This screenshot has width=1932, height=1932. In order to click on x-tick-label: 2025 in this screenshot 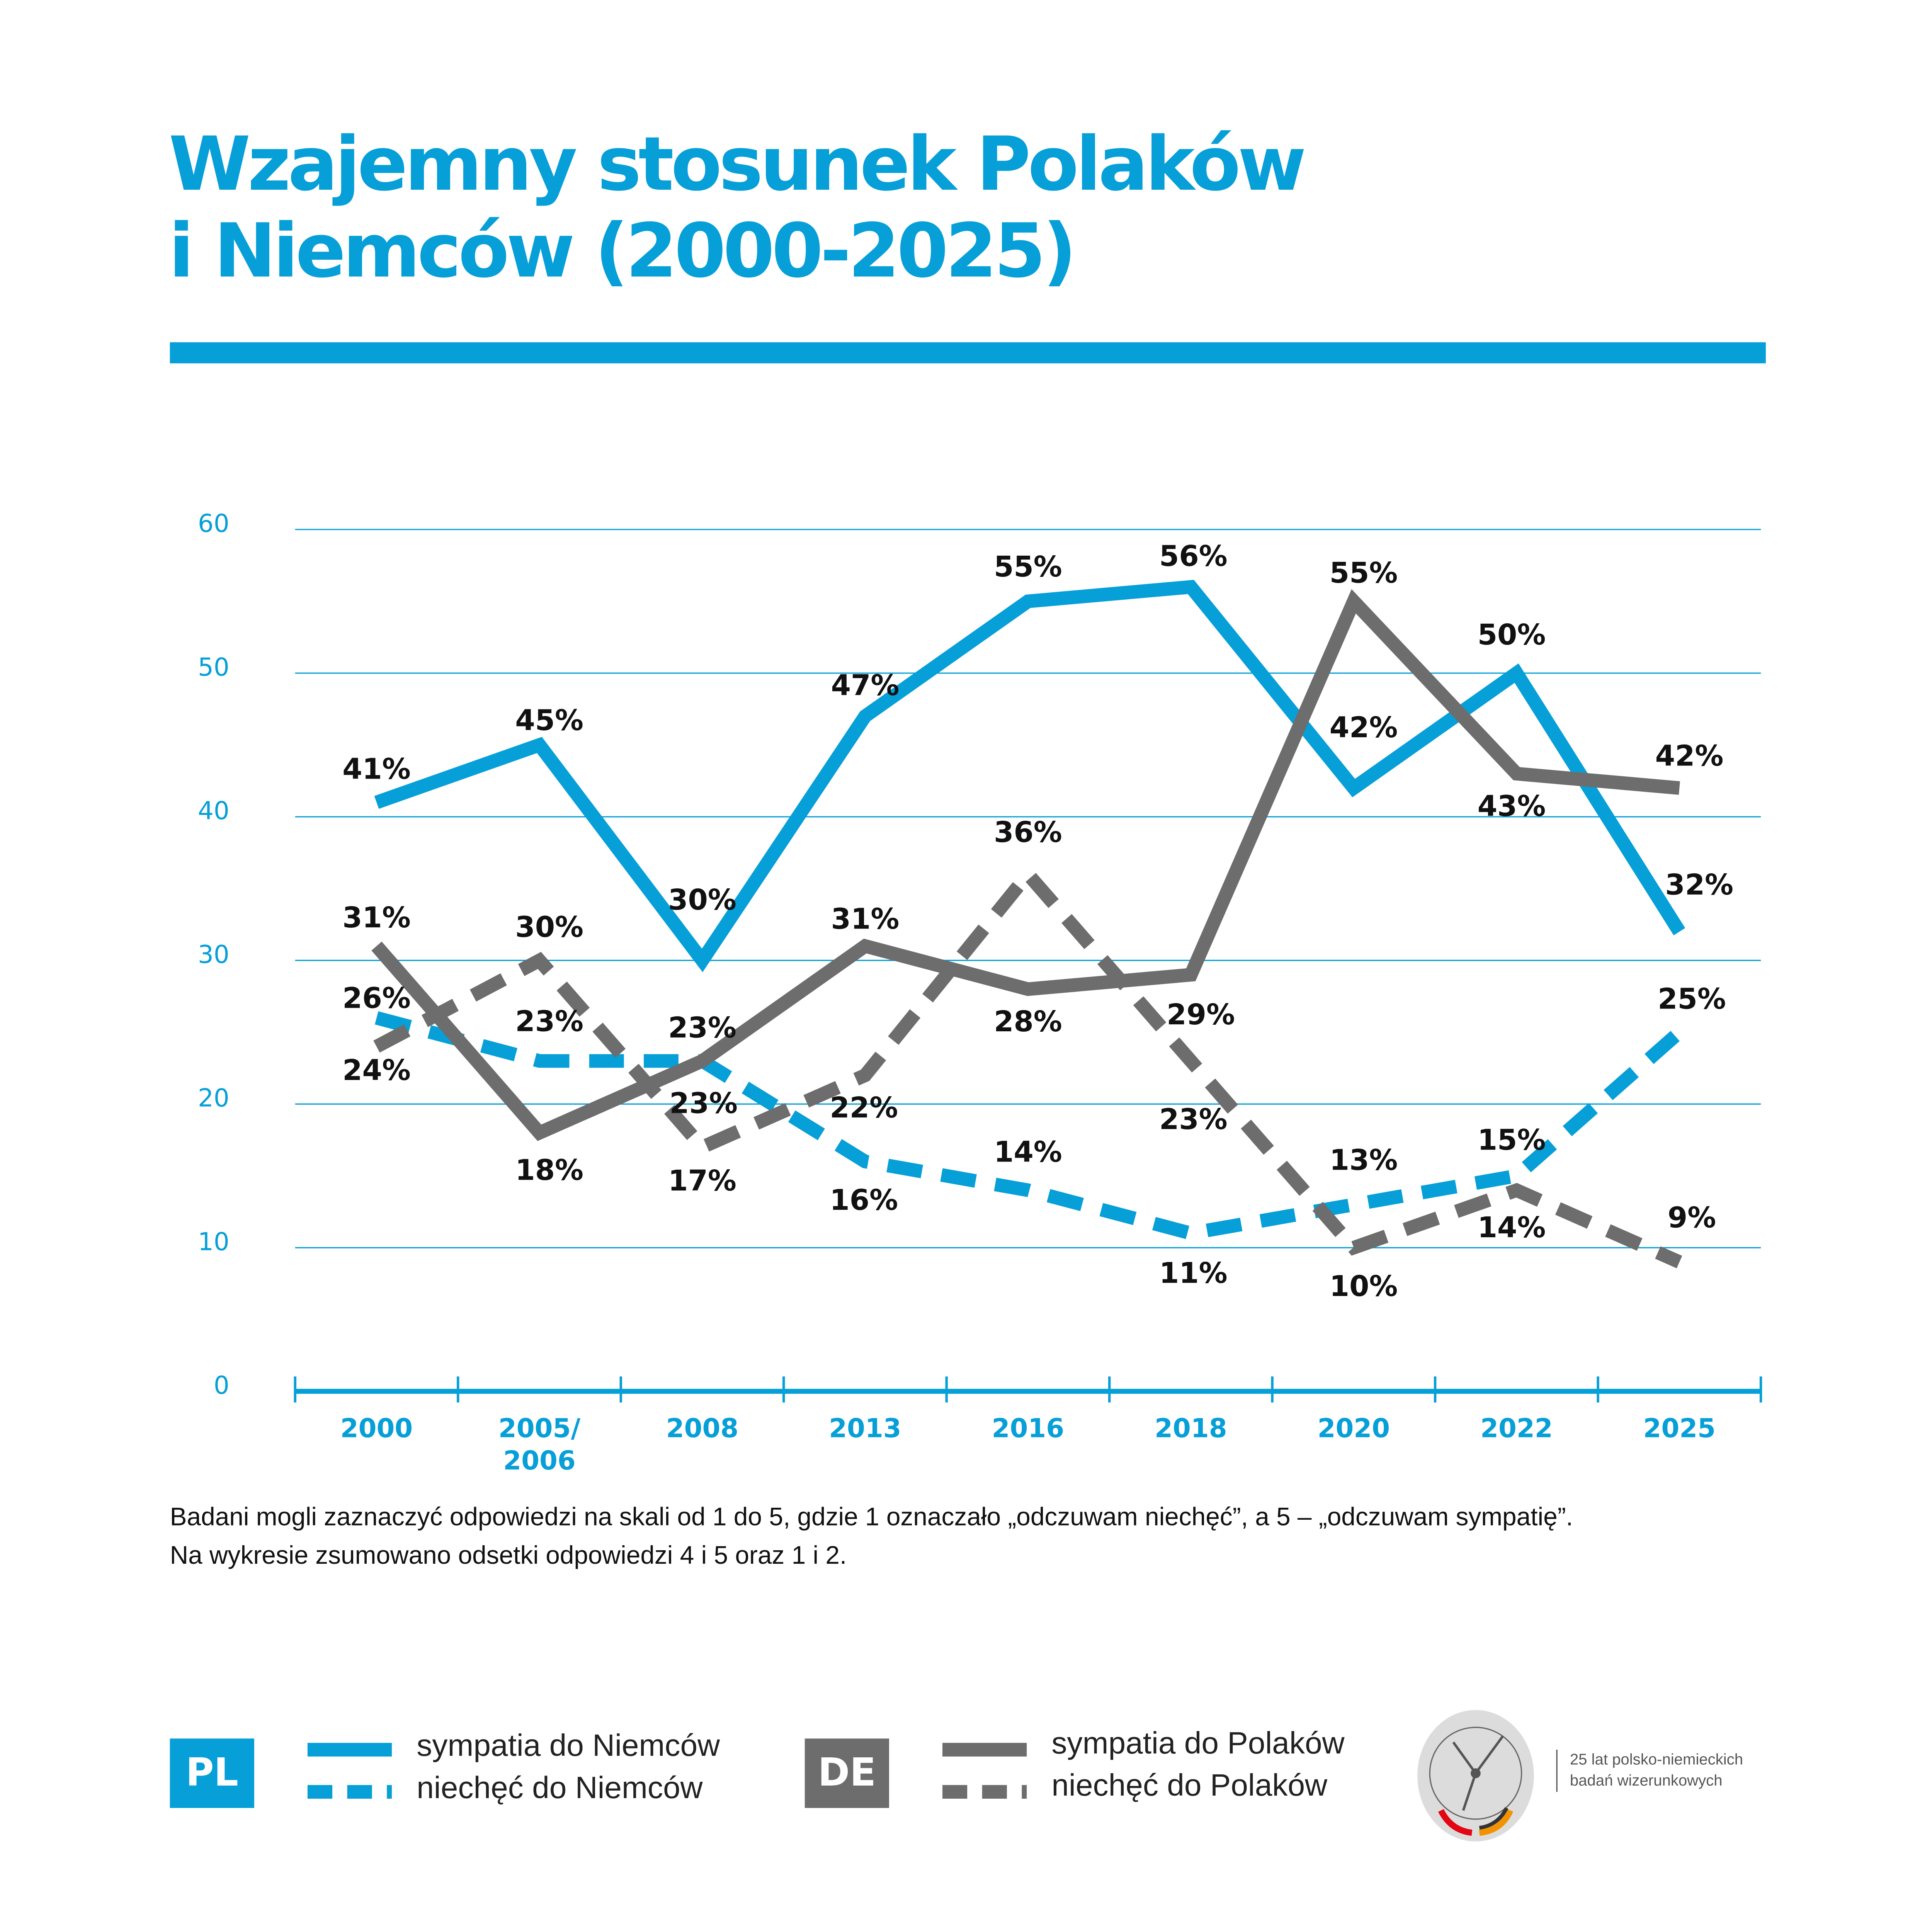, I will do `click(1680, 1428)`.